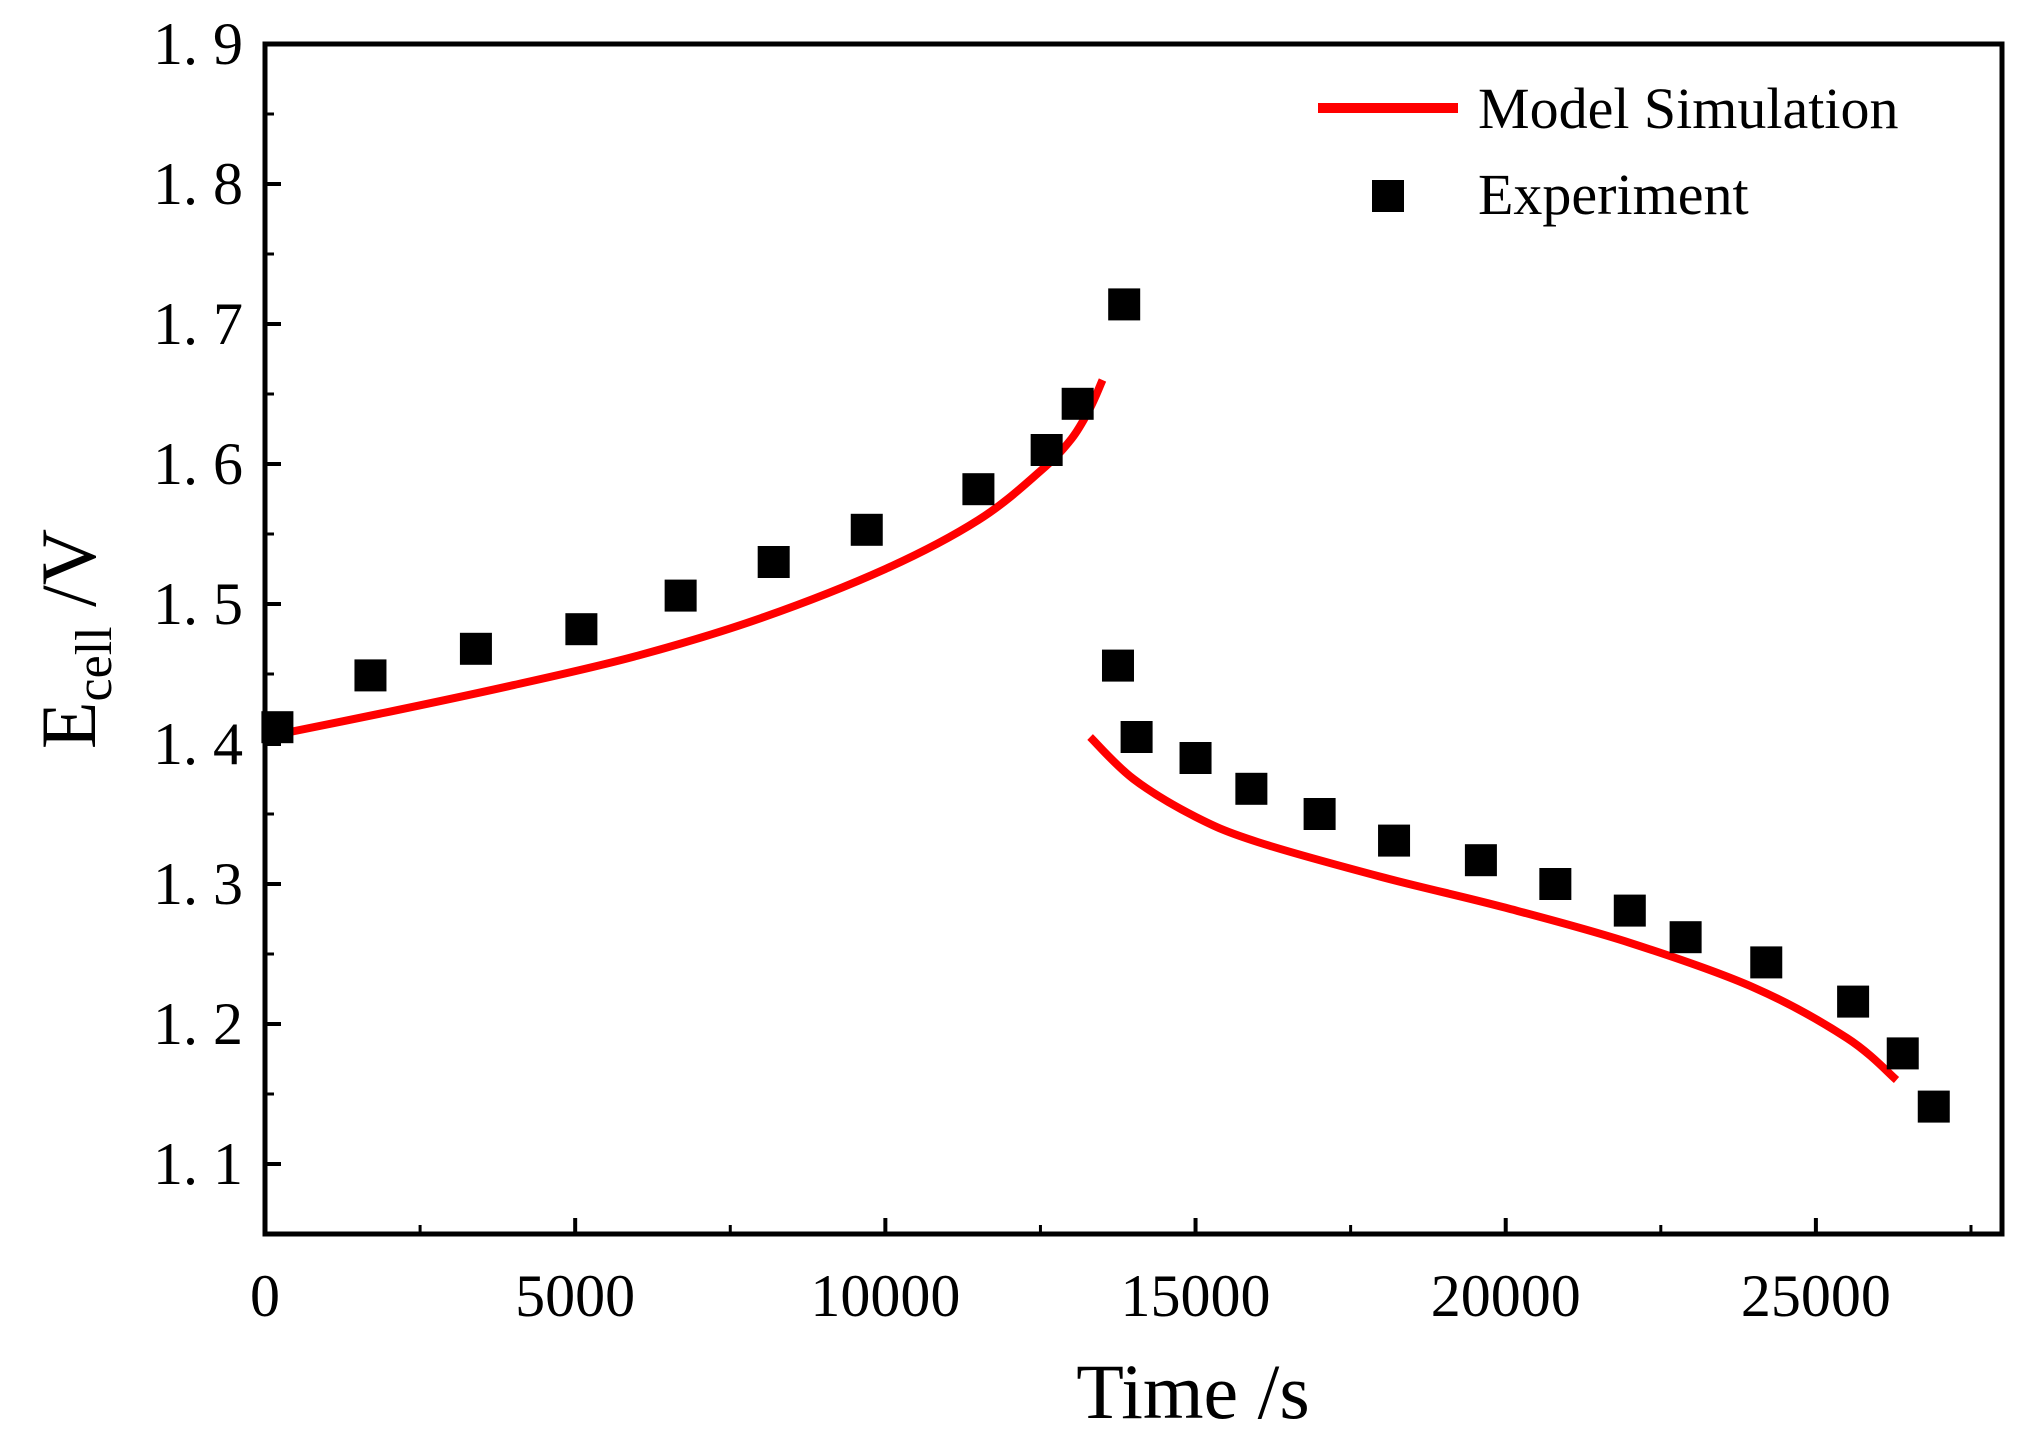 The width and height of the screenshot is (2023, 1430). I want to click on y-tick-label: 1. 1, so click(198, 1164).